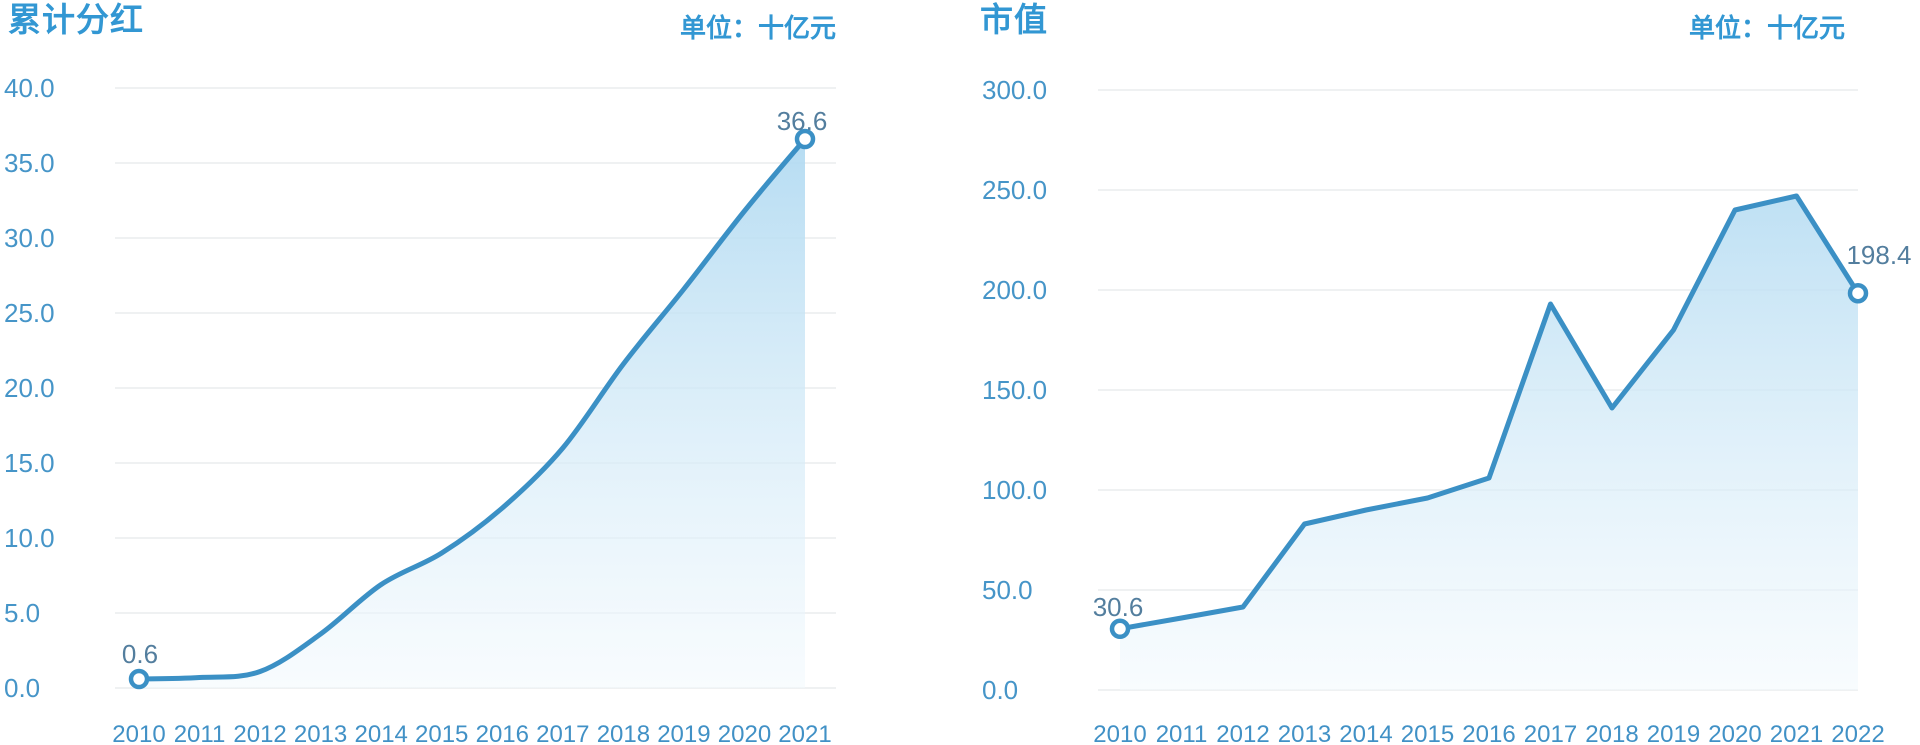 This screenshot has width=1920, height=745. Describe the element at coordinates (140, 654) in the screenshot. I see `first-point-label: 0.6` at that location.